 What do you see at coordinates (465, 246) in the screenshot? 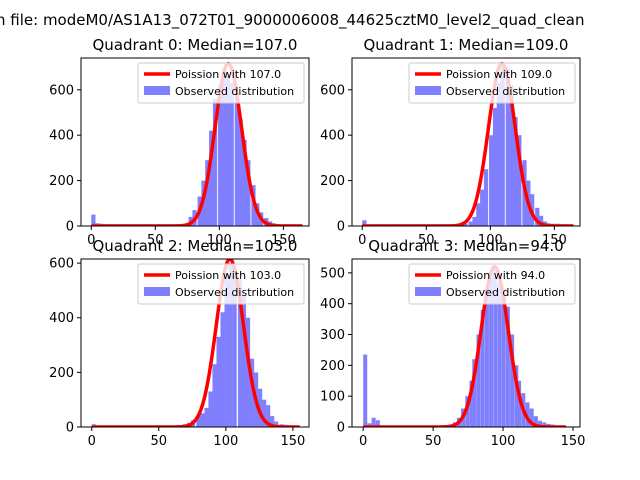
I see `subplot-title: Quadrant 3: Median=94.0` at bounding box center [465, 246].